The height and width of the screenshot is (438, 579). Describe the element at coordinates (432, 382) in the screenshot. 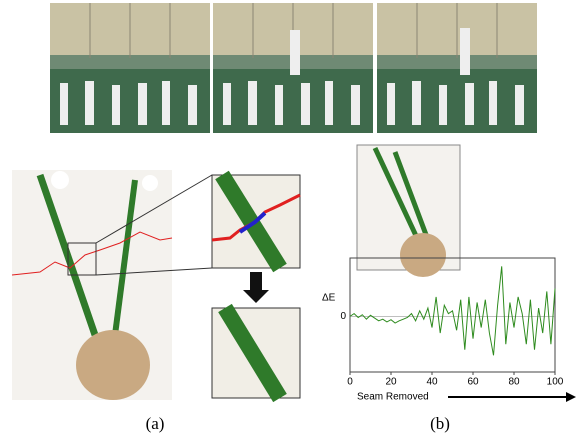

I see `x-tick-label: 40` at that location.